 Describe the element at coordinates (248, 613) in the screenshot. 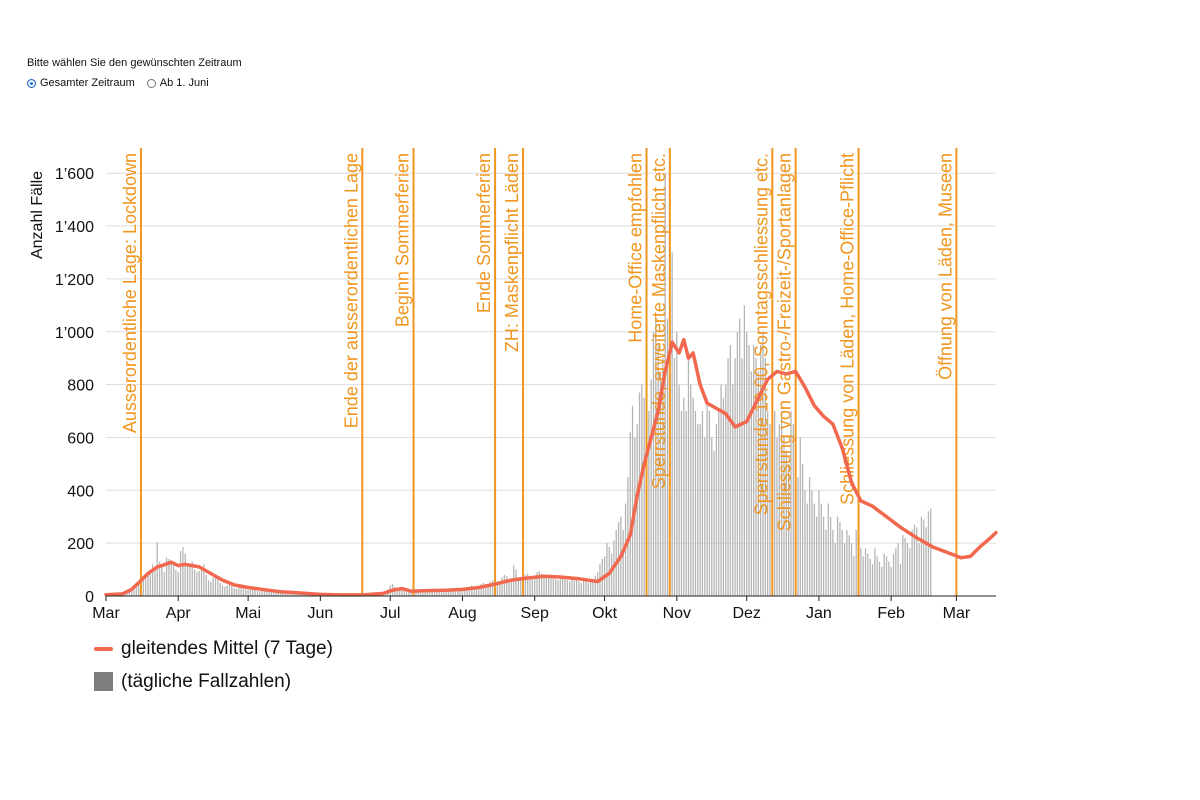

I see `x-tick-label: Mai` at that location.